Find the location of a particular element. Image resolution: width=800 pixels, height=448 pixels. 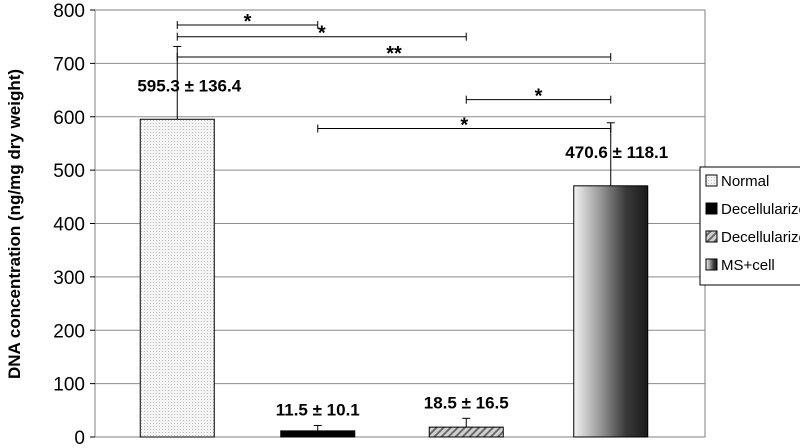

legend-entry: Normal is located at coordinates (737, 181).